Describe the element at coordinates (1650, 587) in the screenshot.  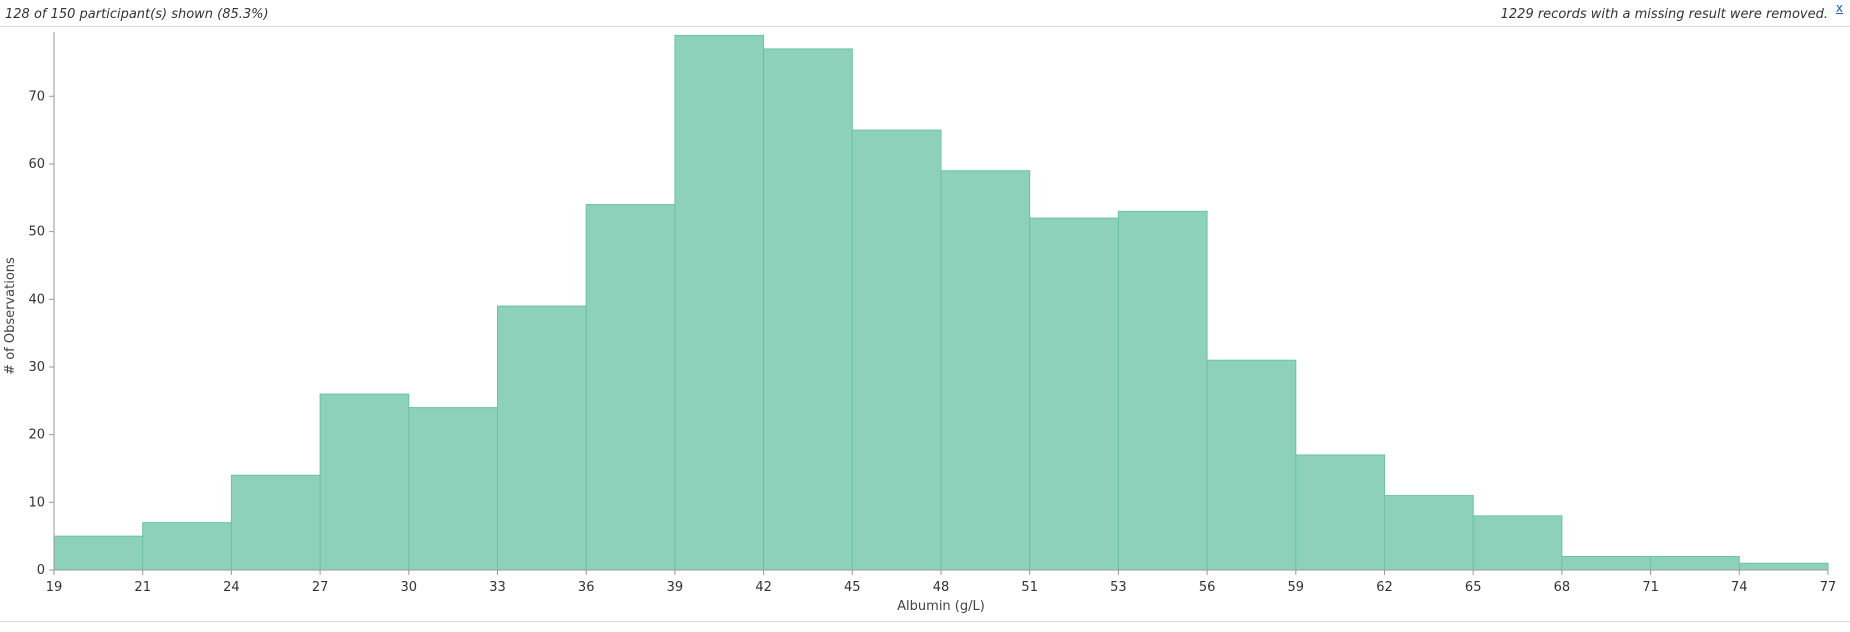
I see `x-tick-label: 71` at that location.